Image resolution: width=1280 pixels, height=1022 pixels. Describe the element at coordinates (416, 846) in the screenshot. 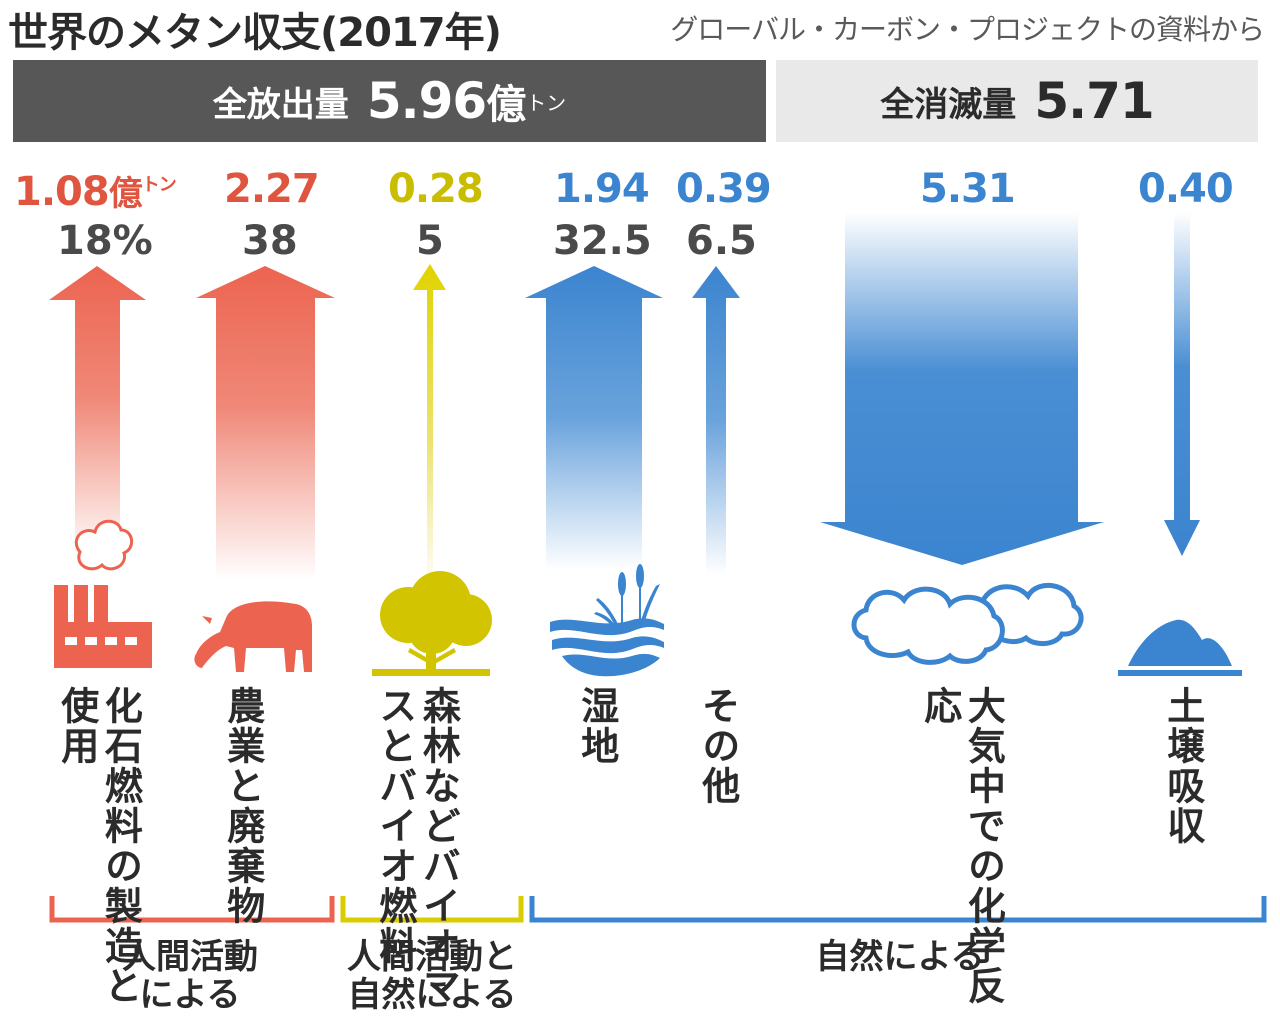

I see `source-label-biomass: 森林などバイオマスとバイオ燃料` at that location.